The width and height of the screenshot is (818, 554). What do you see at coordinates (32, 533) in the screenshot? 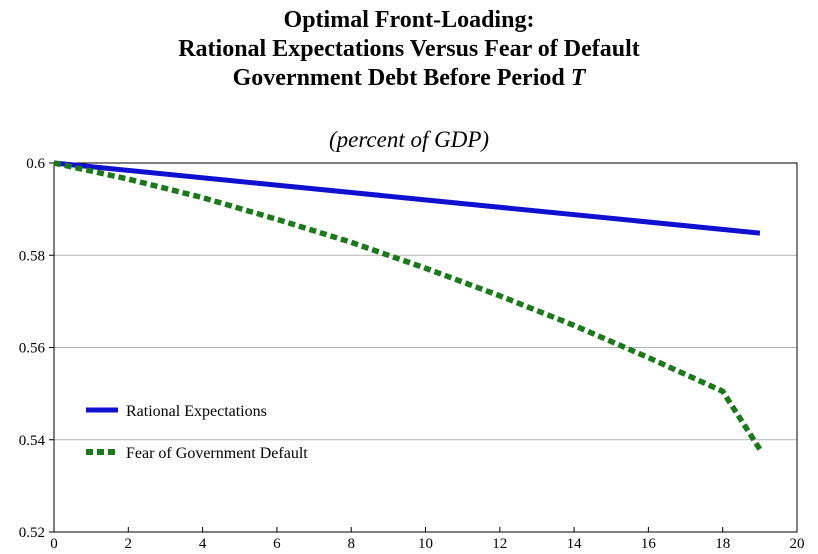
I see `y-tick-label: 0.52` at bounding box center [32, 533].